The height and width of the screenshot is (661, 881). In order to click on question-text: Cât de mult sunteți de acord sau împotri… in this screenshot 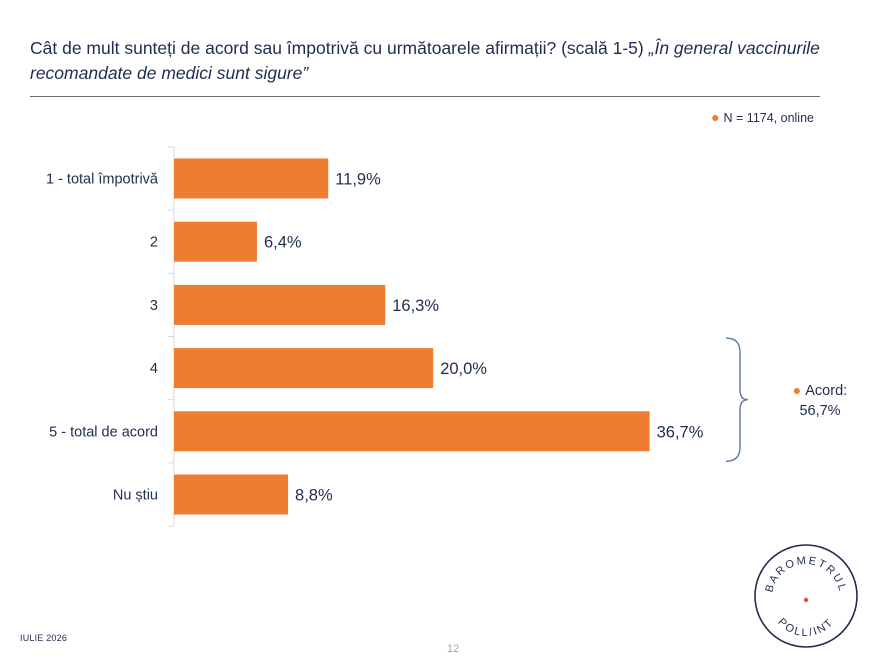, I will do `click(337, 48)`.